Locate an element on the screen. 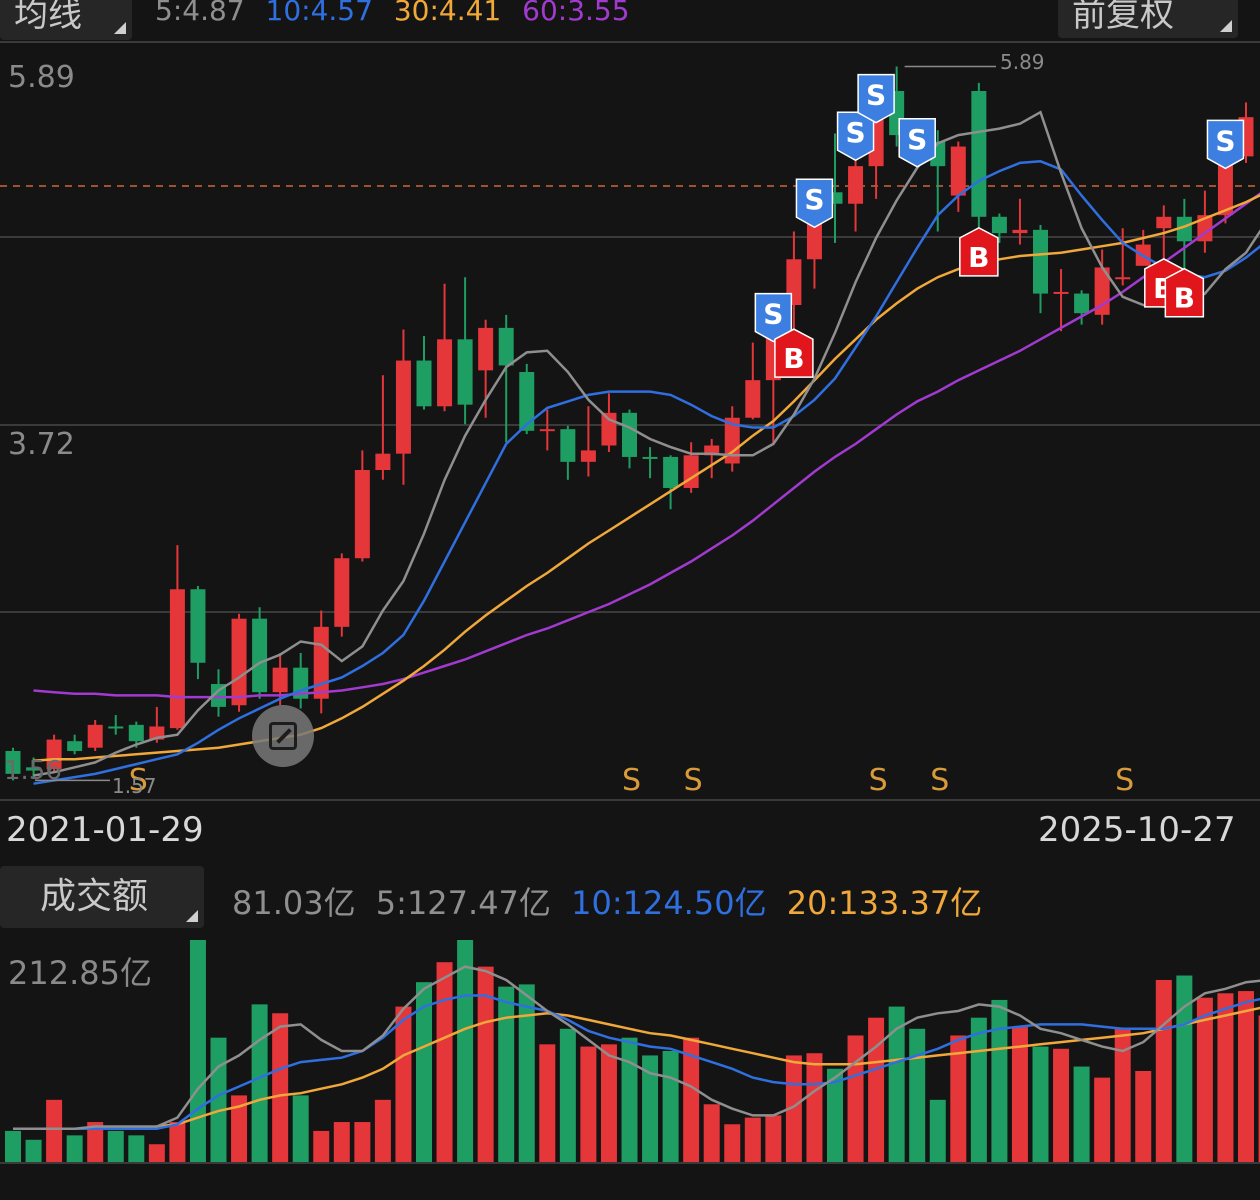 The image size is (1260, 1200). max-price-marker: 5.89 is located at coordinates (1022, 62).